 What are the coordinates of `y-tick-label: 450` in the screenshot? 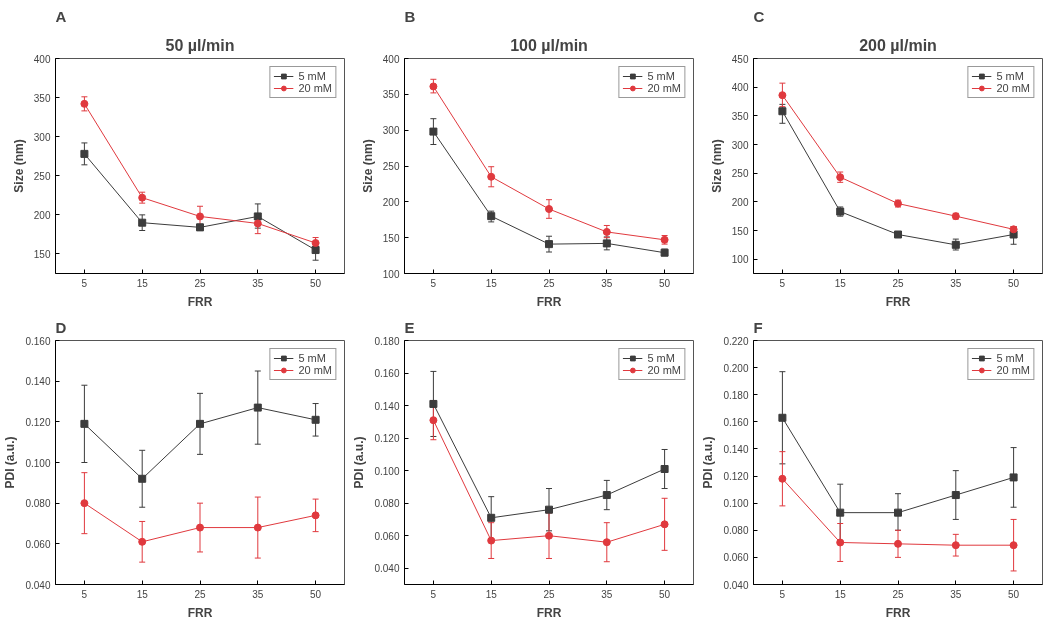 It's located at (740, 59).